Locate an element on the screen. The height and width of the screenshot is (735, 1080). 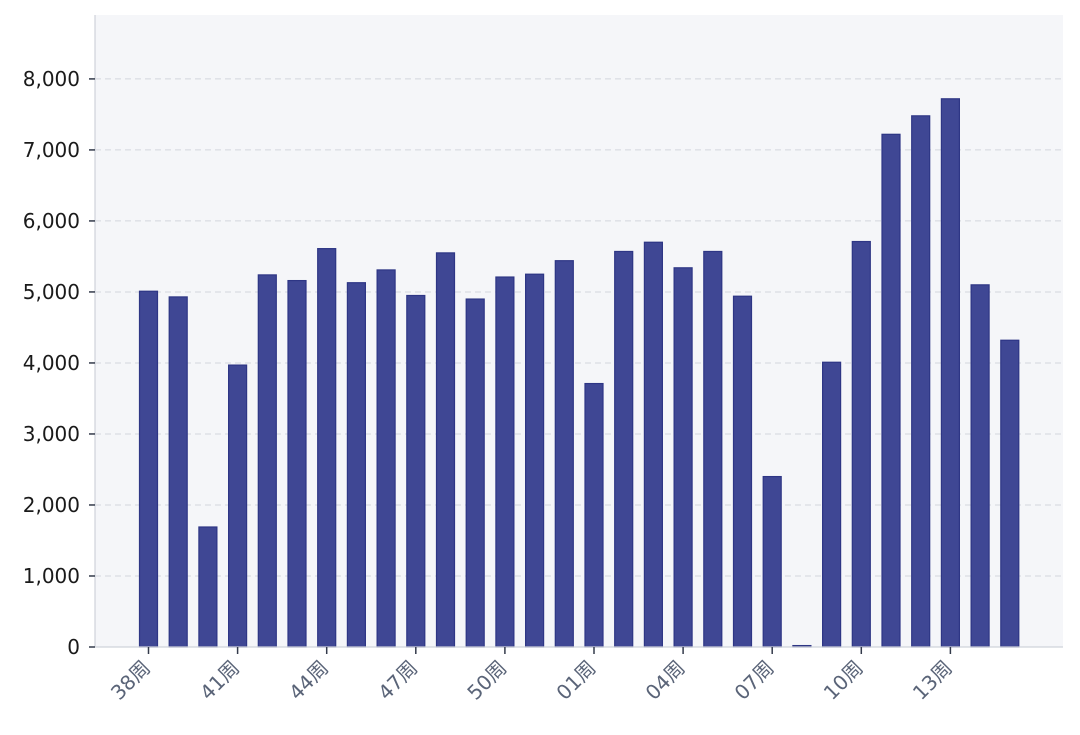
y-tick-label: 2,000 is located at coordinates (51, 505).